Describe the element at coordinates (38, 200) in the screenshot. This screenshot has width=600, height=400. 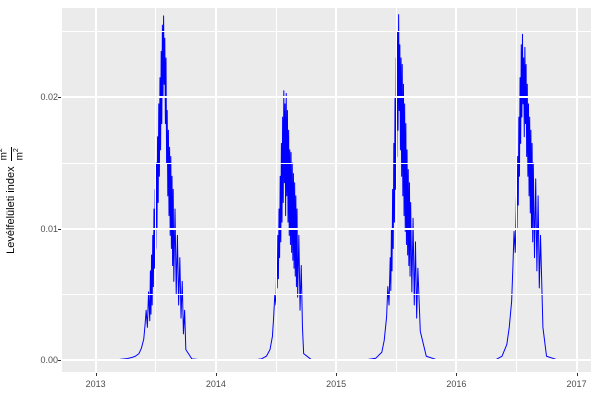
I see `y-axis-tick-labels: 0.00 0.01 0.02` at that location.